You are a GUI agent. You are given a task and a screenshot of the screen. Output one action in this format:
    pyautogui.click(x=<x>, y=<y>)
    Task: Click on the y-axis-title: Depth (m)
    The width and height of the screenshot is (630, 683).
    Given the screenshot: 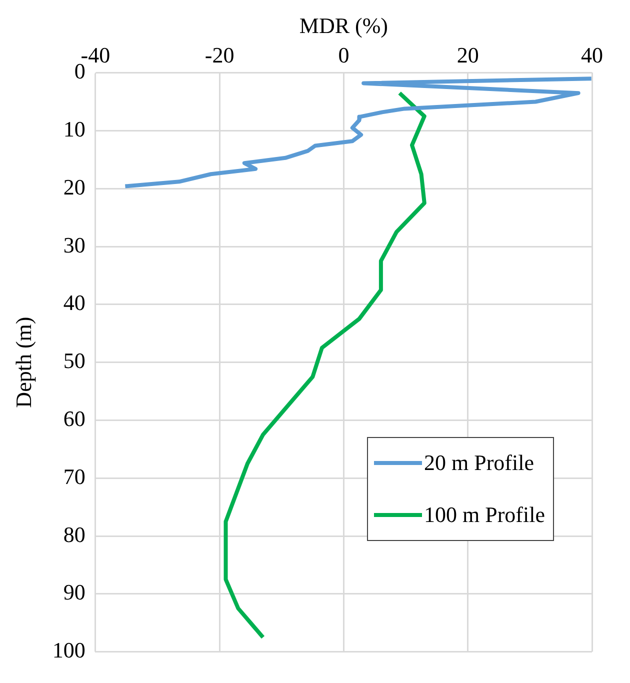 What is the action you would take?
    pyautogui.click(x=23, y=362)
    